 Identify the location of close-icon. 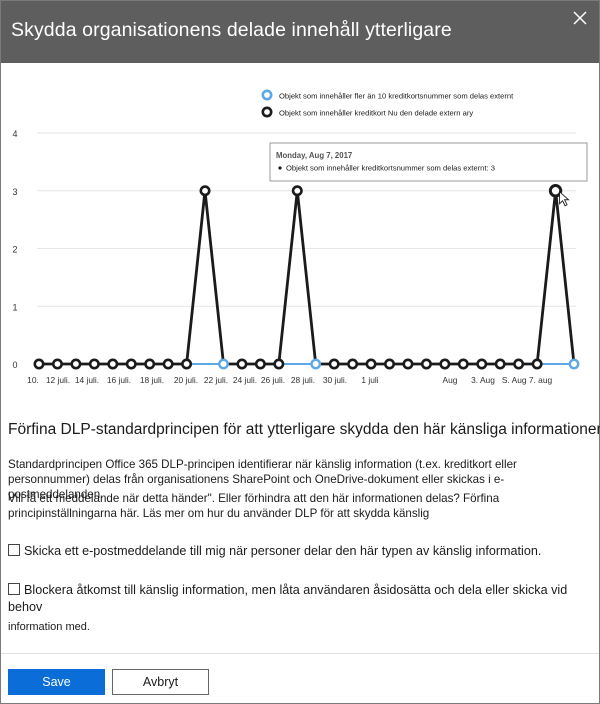
(580, 18).